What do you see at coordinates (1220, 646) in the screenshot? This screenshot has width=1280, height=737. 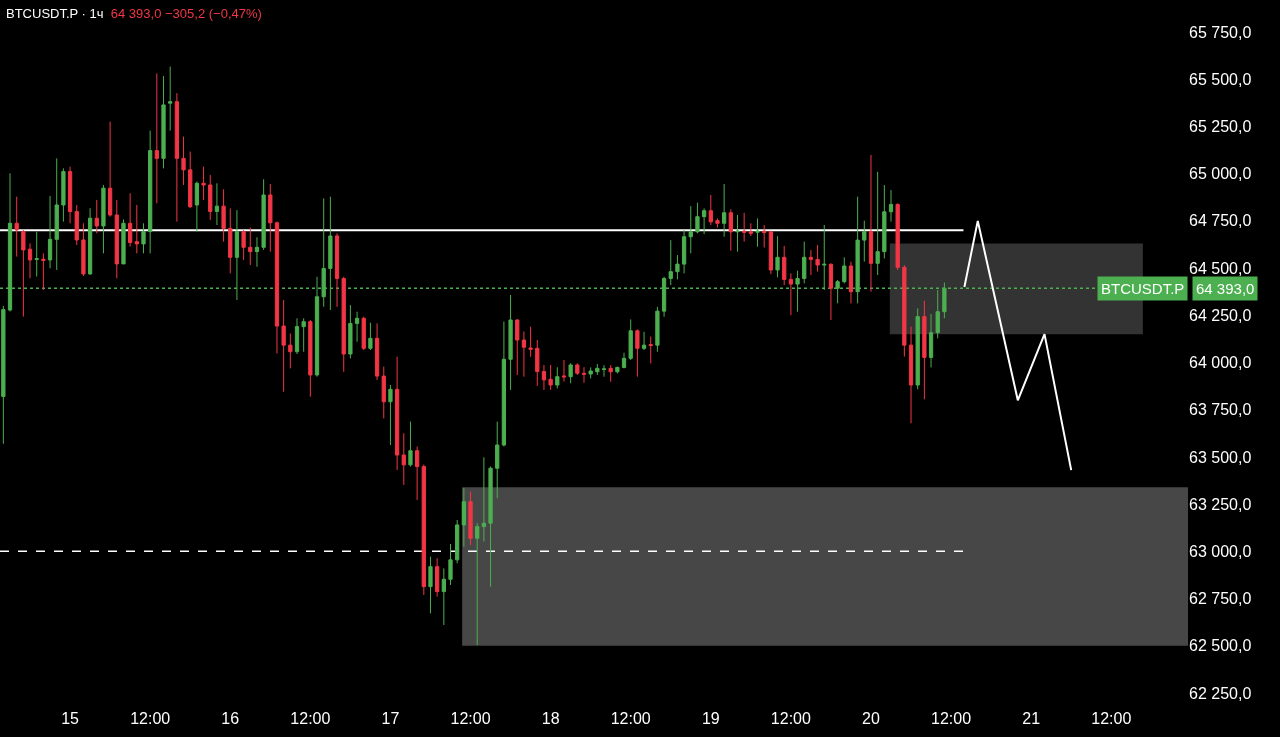 I see `y-tick-label: 62 500,0` at bounding box center [1220, 646].